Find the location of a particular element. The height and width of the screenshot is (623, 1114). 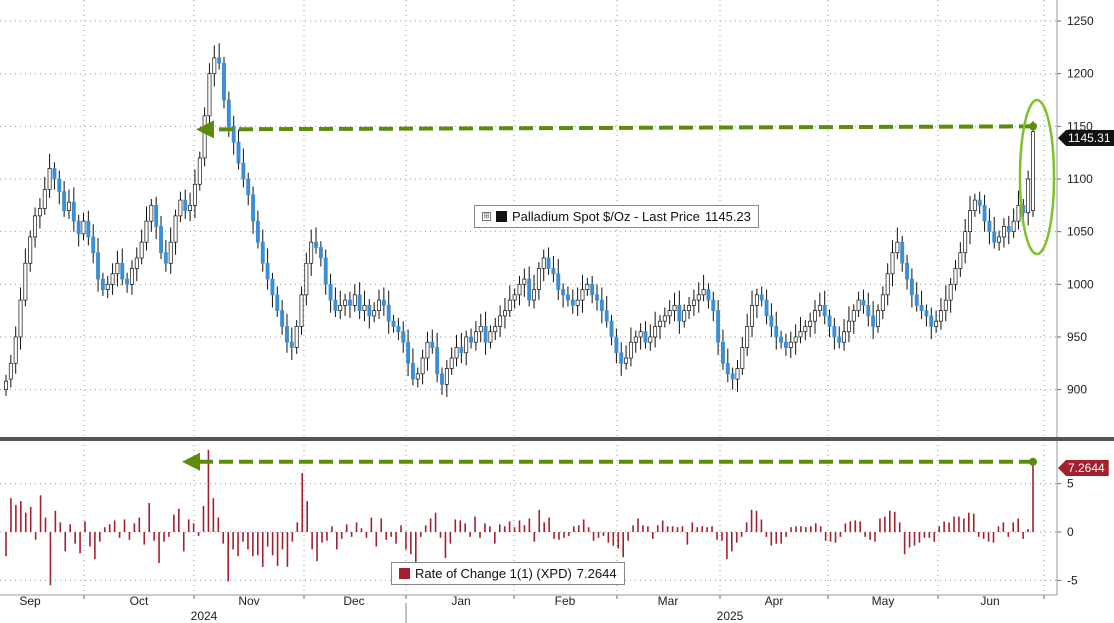

last-price-tag: 1145.31 is located at coordinates (1086, 138).